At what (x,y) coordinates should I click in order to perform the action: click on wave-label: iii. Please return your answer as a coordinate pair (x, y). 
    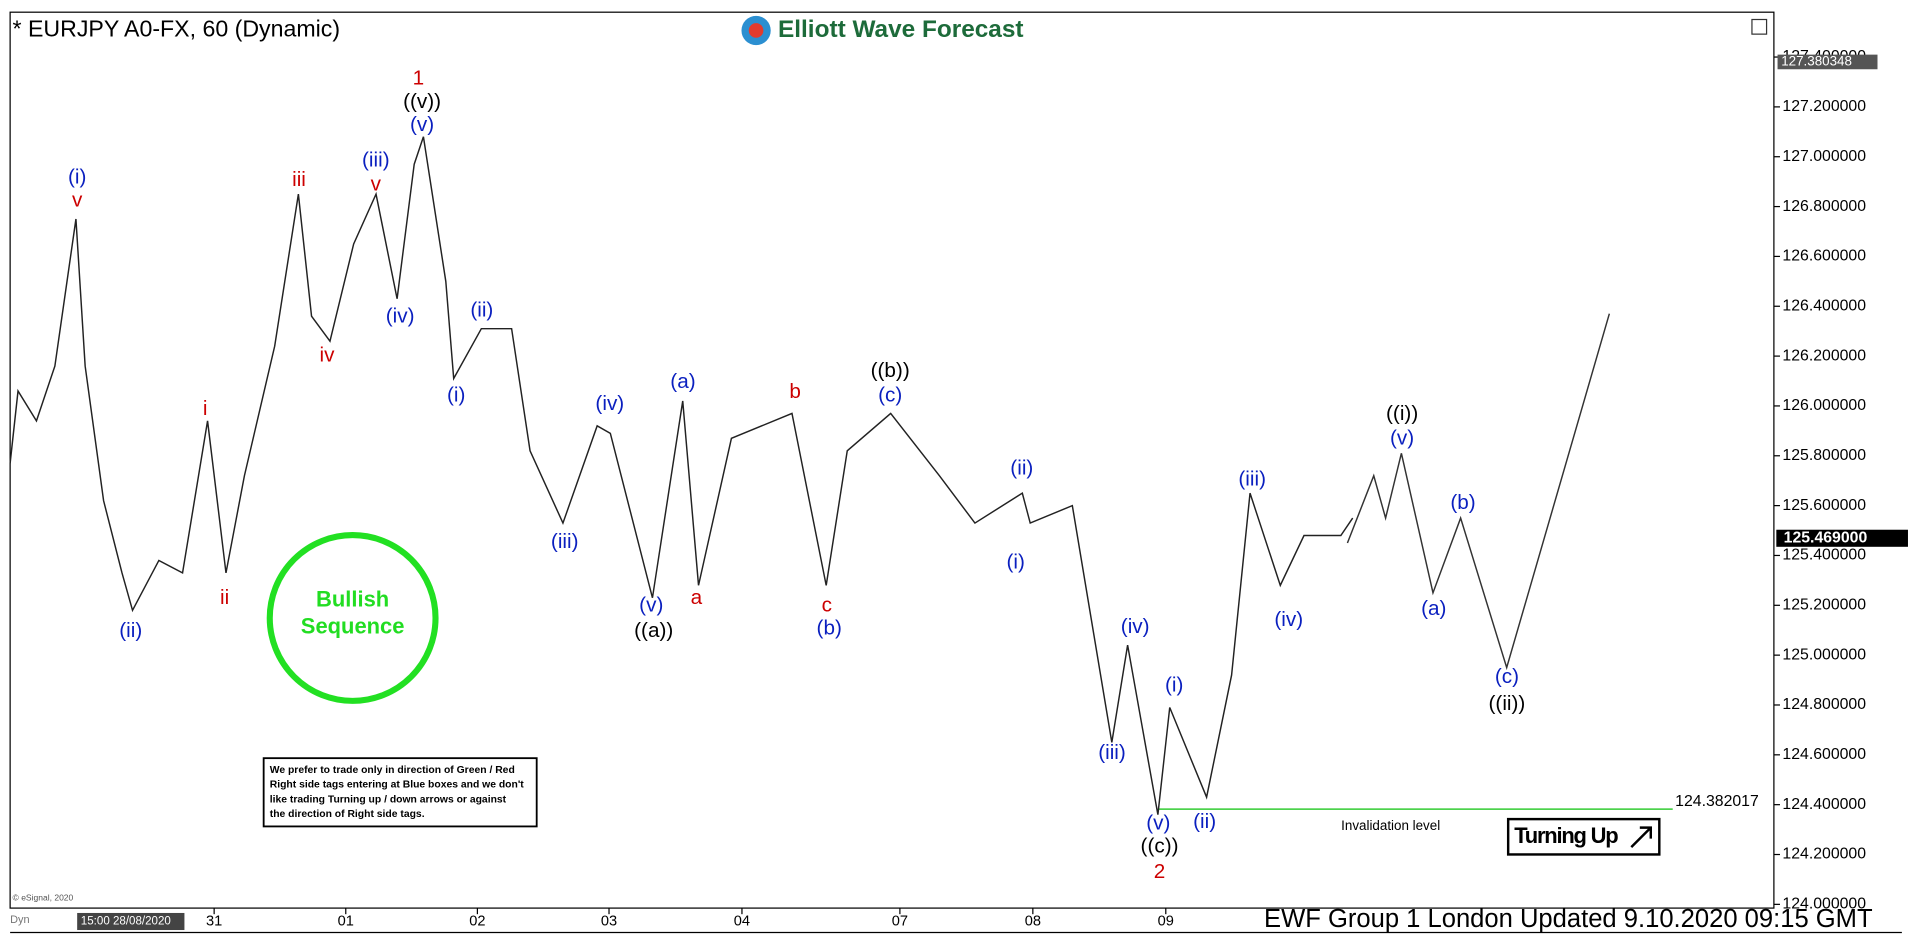
    Looking at the image, I should click on (299, 179).